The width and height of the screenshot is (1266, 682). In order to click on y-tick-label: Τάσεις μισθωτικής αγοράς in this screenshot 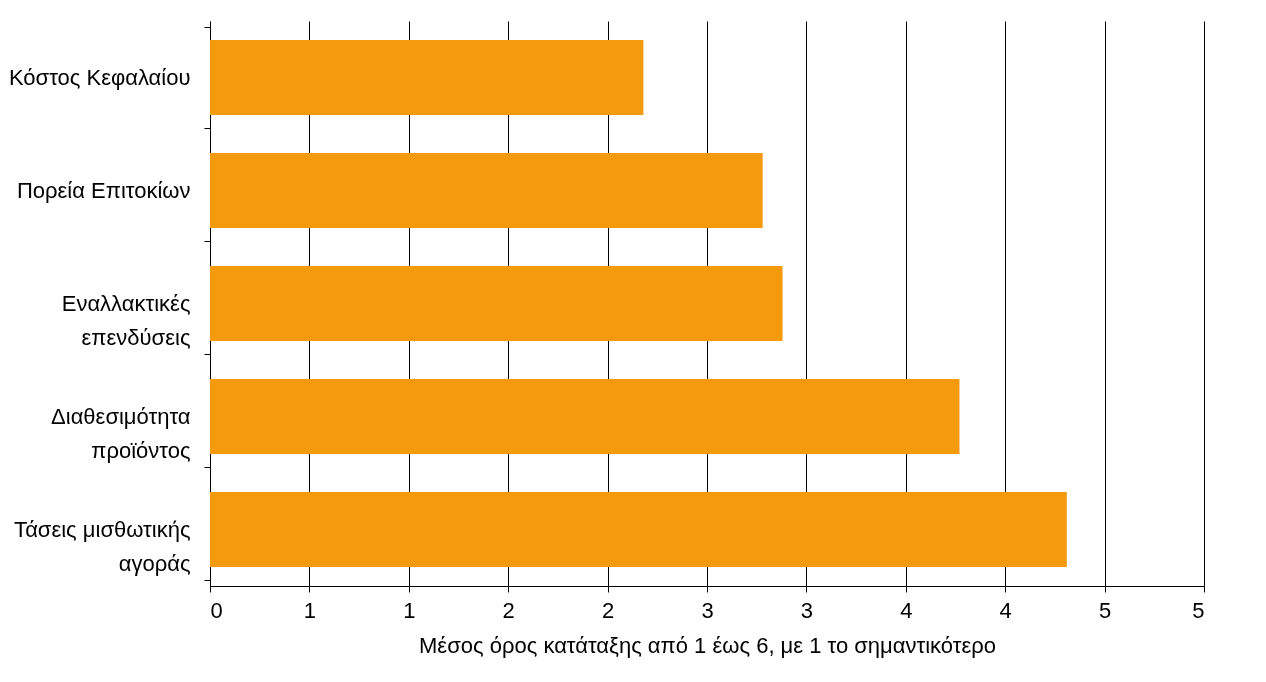, I will do `click(102, 546)`.